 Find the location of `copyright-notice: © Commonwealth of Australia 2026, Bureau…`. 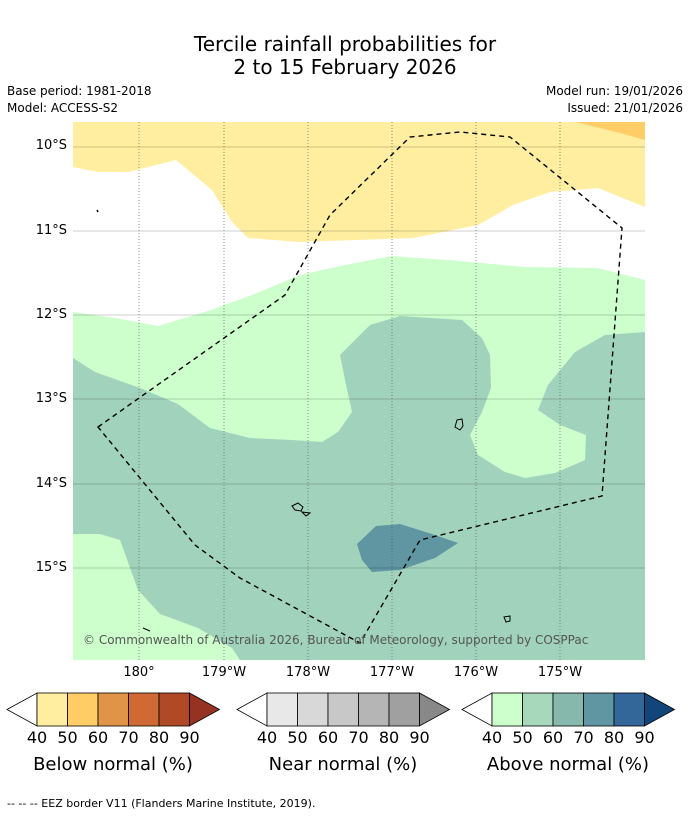

copyright-notice: © Commonwealth of Australia 2026, Bureau… is located at coordinates (336, 640).